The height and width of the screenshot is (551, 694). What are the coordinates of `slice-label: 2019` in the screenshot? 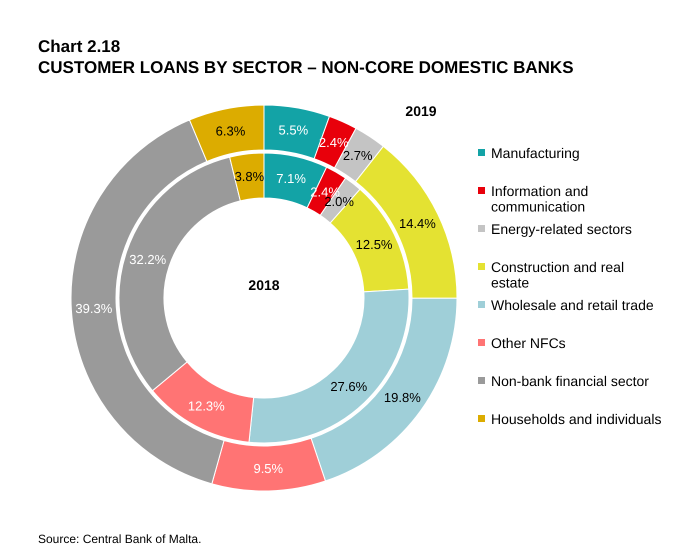 It's located at (421, 111).